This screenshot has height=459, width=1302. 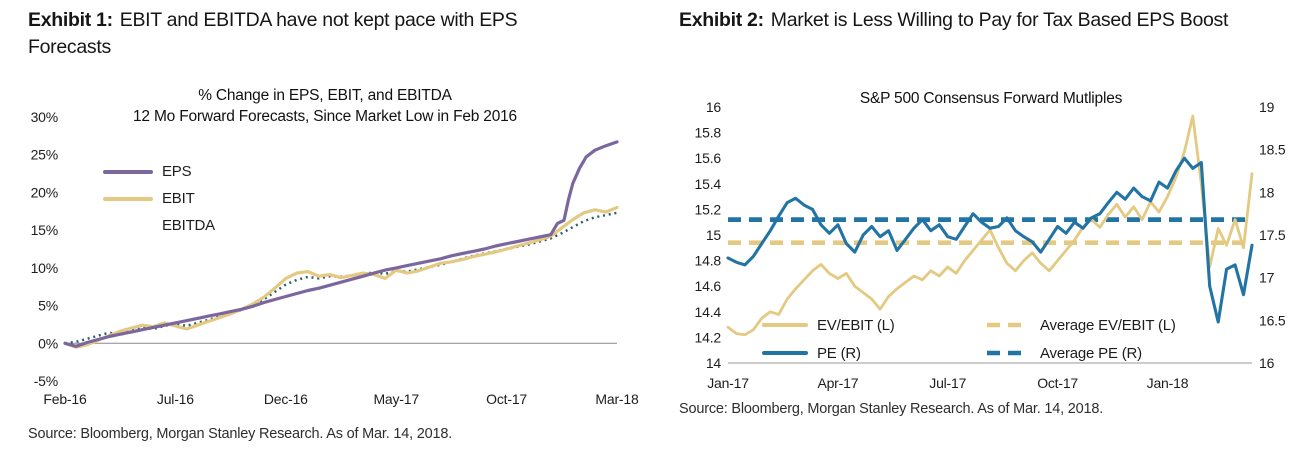 I want to click on svg-text: 14, so click(x=714, y=363).